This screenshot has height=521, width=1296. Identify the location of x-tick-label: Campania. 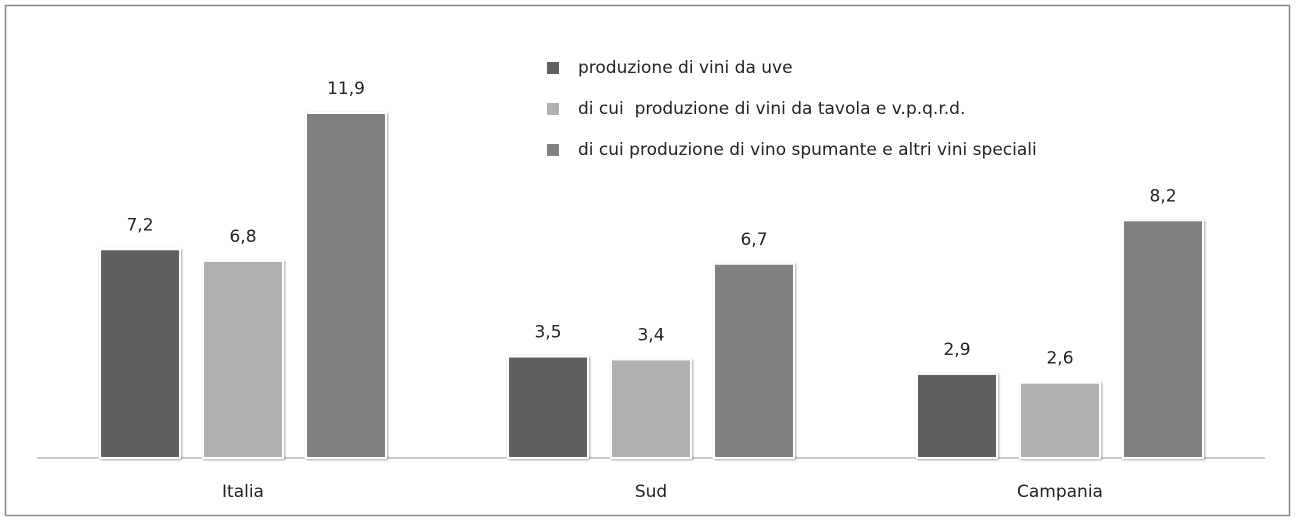
(1060, 492).